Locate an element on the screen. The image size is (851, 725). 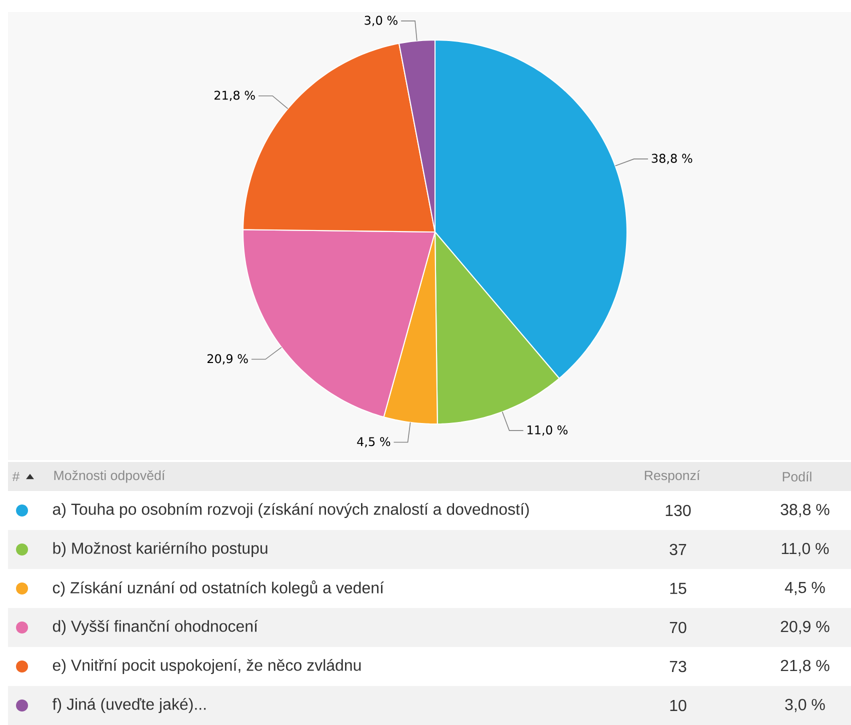
data-label: 21,8 % is located at coordinates (234, 95).